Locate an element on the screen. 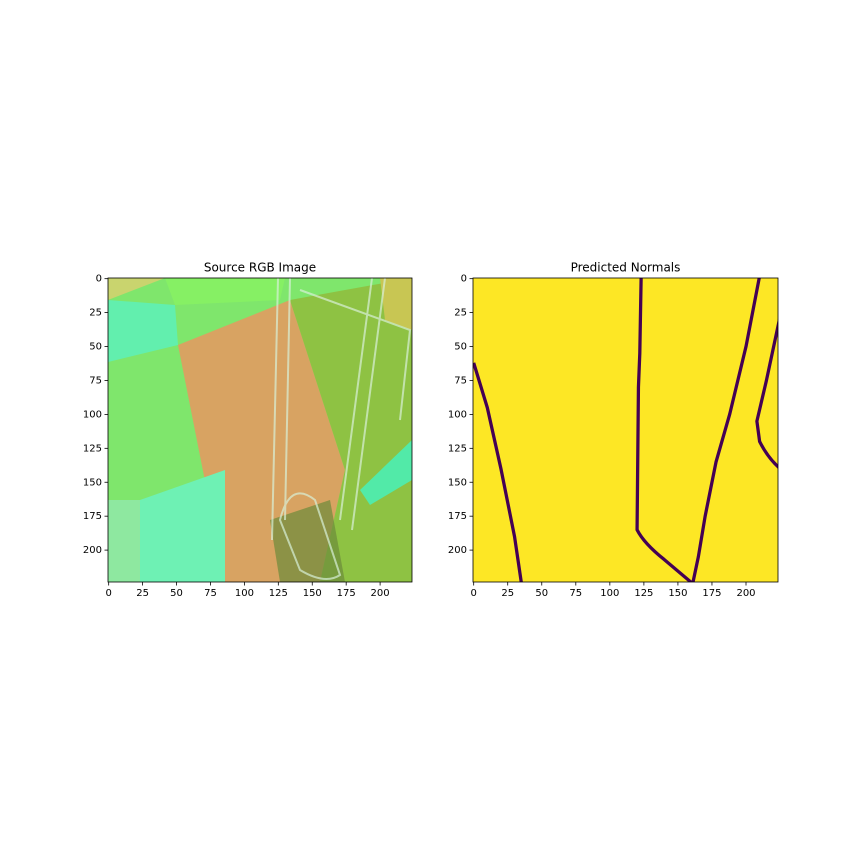 This screenshot has width=864, height=864. source-image is located at coordinates (260, 430).